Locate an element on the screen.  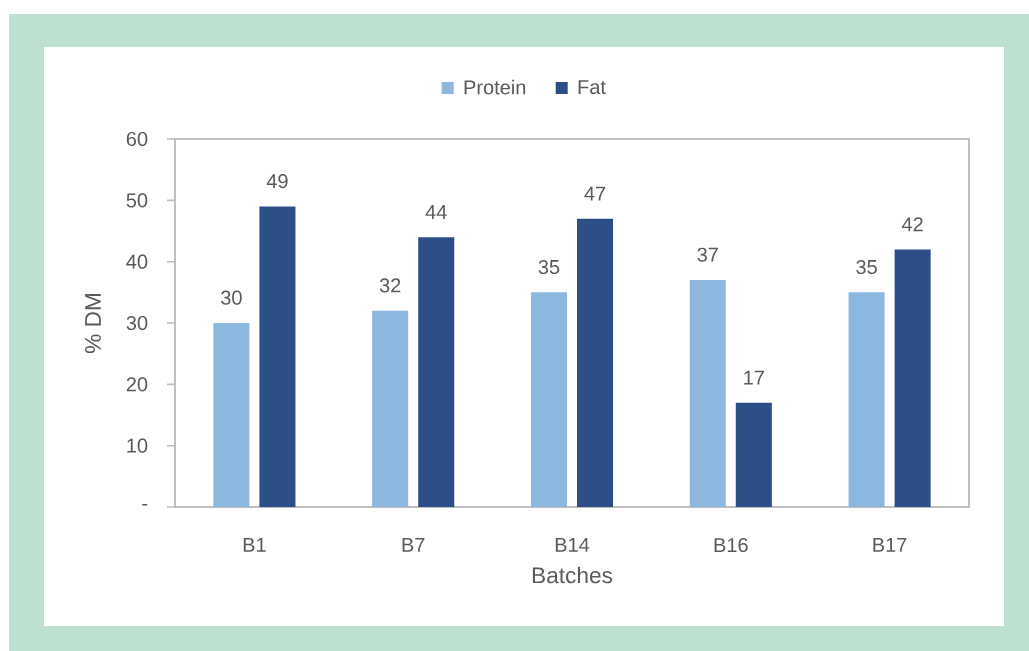
x-tick-label: B7 is located at coordinates (413, 544).